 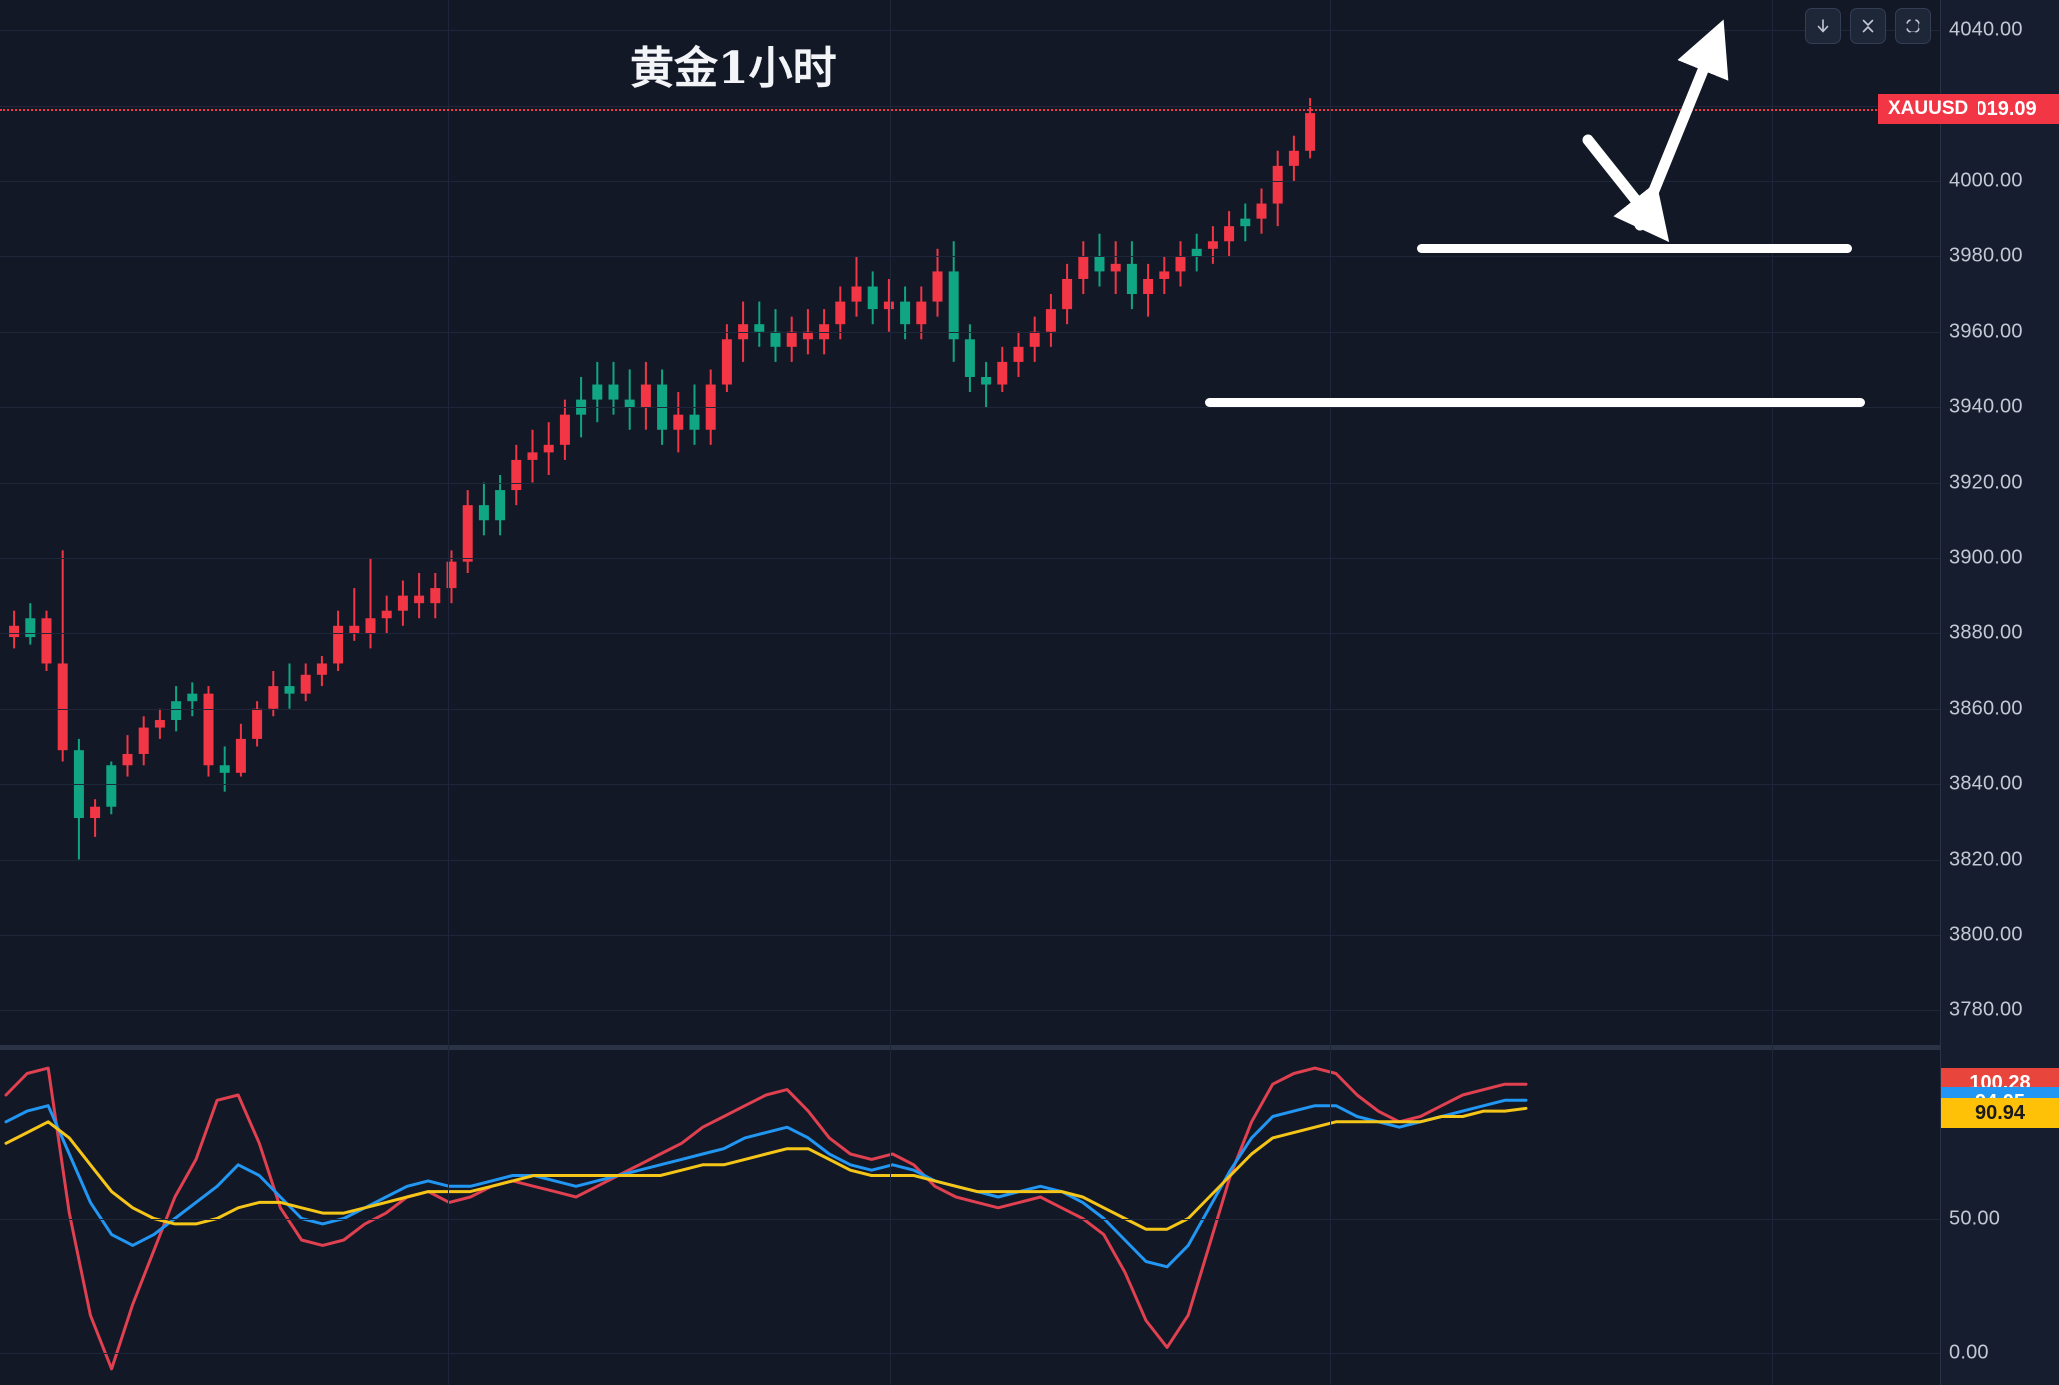 I want to click on oscillator-line, so click(x=766, y=1183).